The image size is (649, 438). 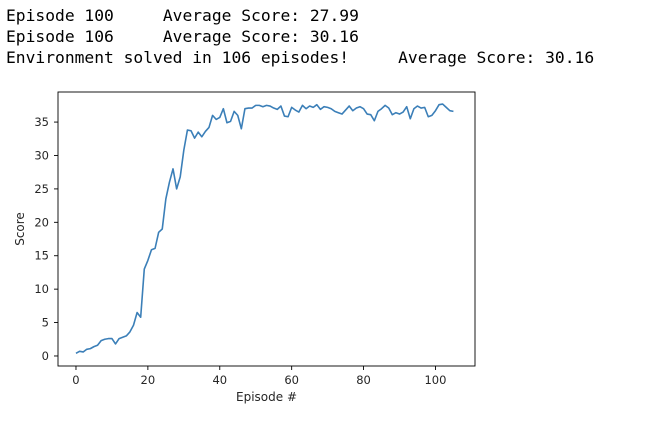 What do you see at coordinates (41, 122) in the screenshot?
I see `y-tick-label: 35` at bounding box center [41, 122].